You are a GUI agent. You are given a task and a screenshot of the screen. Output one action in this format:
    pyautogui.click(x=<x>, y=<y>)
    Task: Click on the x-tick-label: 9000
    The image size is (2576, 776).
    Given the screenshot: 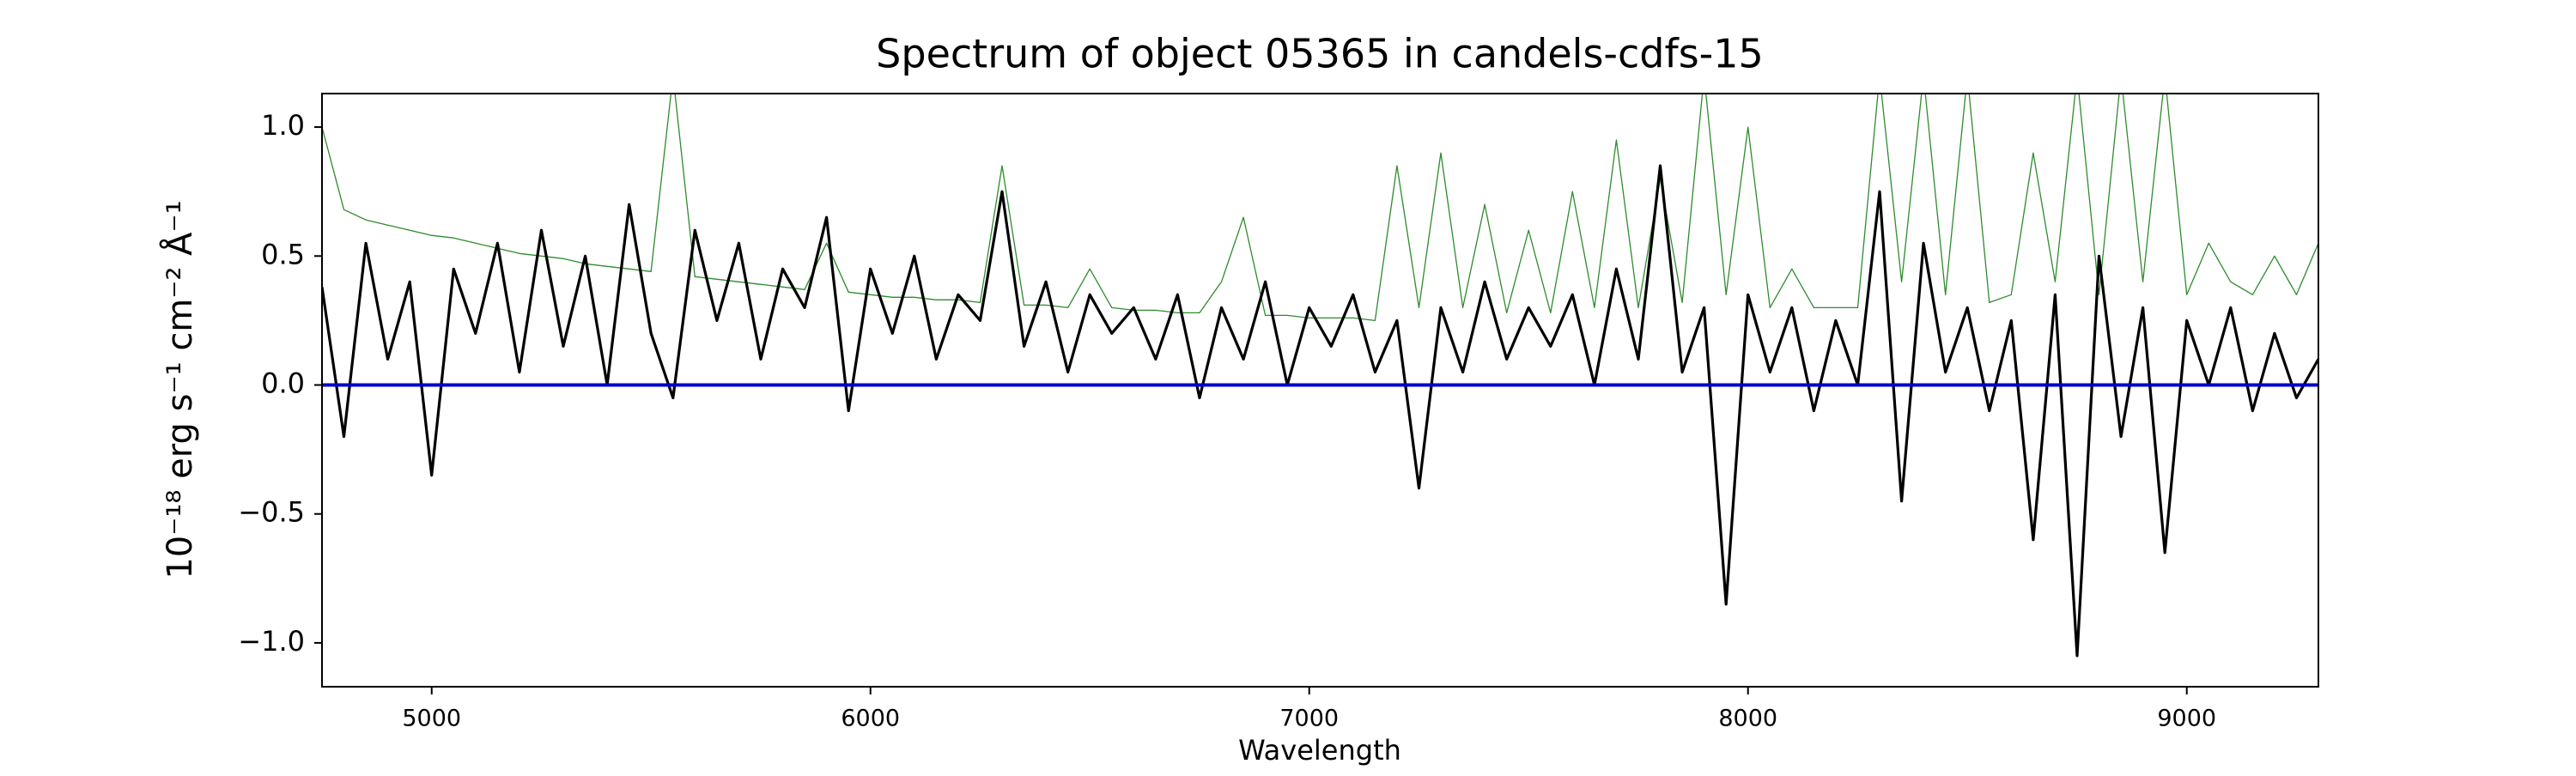 What is the action you would take?
    pyautogui.click(x=2186, y=719)
    